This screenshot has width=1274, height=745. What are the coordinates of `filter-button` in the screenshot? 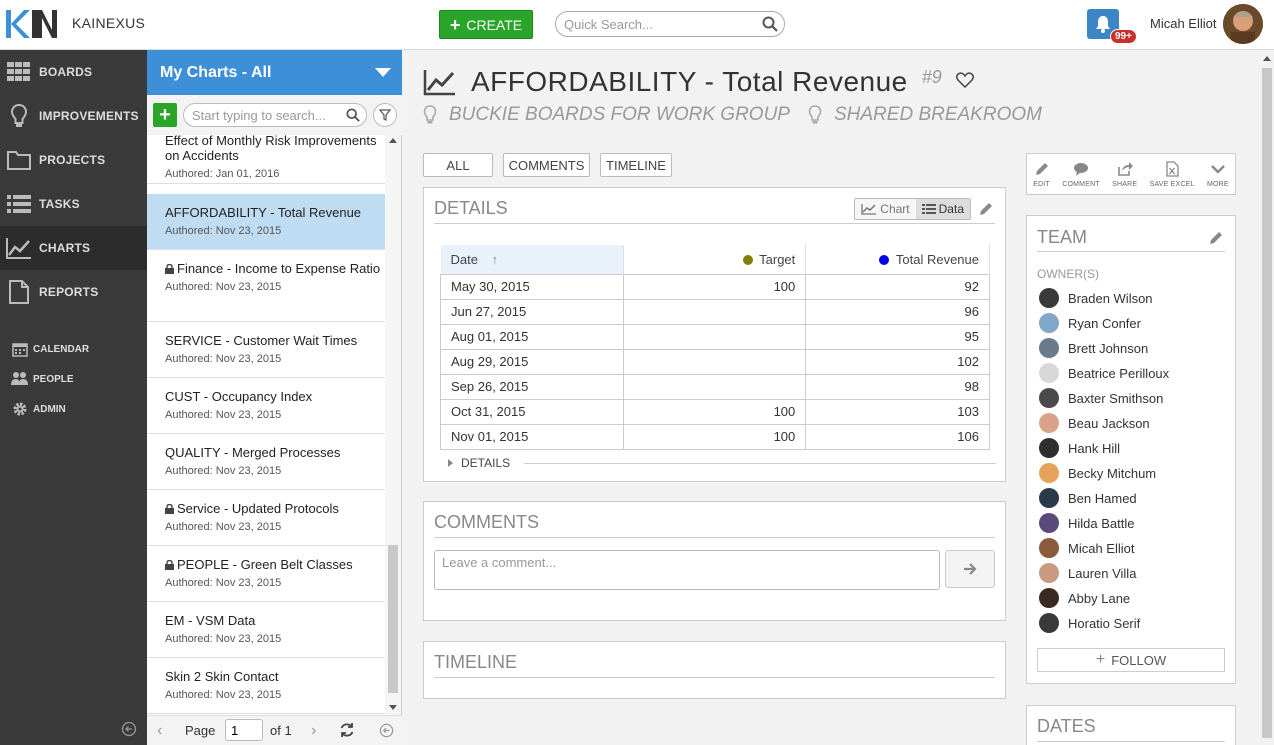 It's located at (385, 115).